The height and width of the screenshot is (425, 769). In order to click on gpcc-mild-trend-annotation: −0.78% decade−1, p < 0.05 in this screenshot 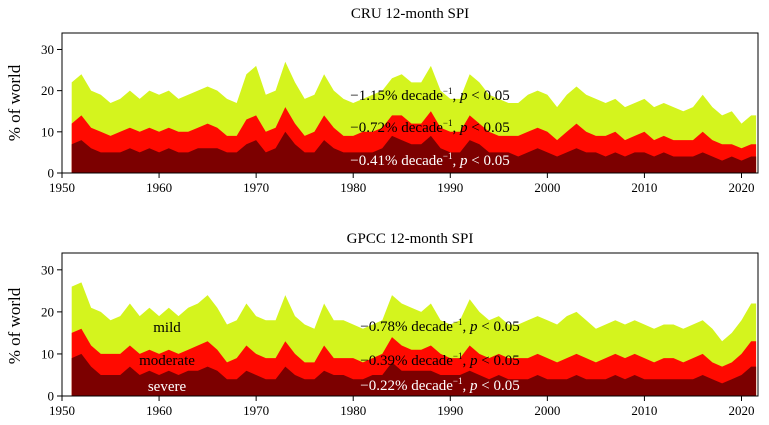, I will do `click(439, 326)`.